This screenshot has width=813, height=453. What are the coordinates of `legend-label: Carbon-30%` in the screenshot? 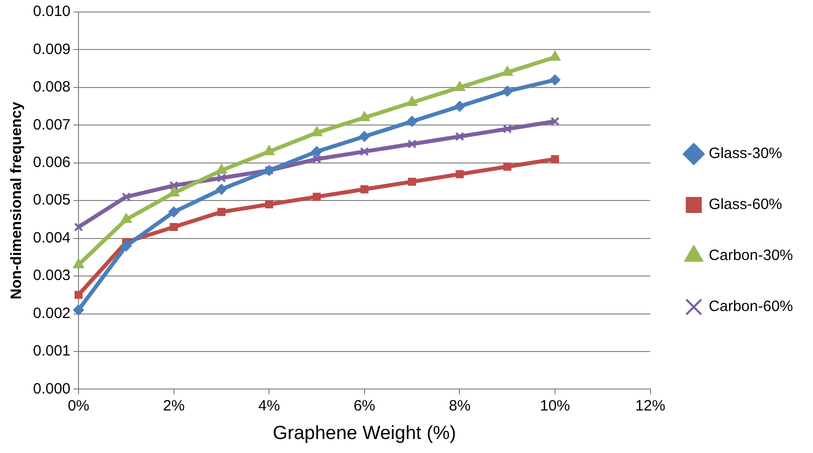 It's located at (751, 255).